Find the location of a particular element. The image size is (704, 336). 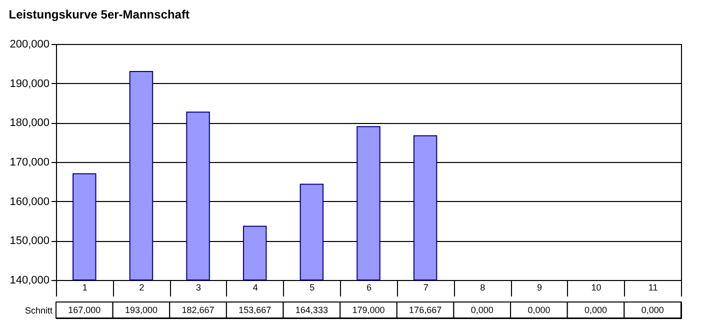

x-tick-label: 2 is located at coordinates (141, 287).